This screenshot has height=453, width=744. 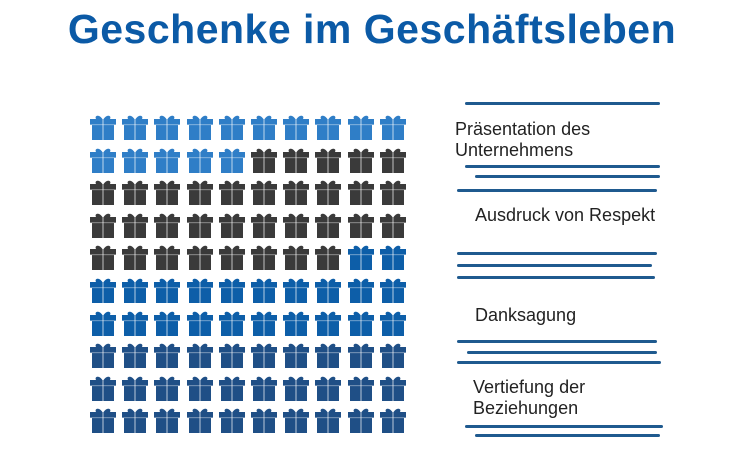 I want to click on legend-label-line: Ausdruck von Respekt, so click(x=565, y=215).